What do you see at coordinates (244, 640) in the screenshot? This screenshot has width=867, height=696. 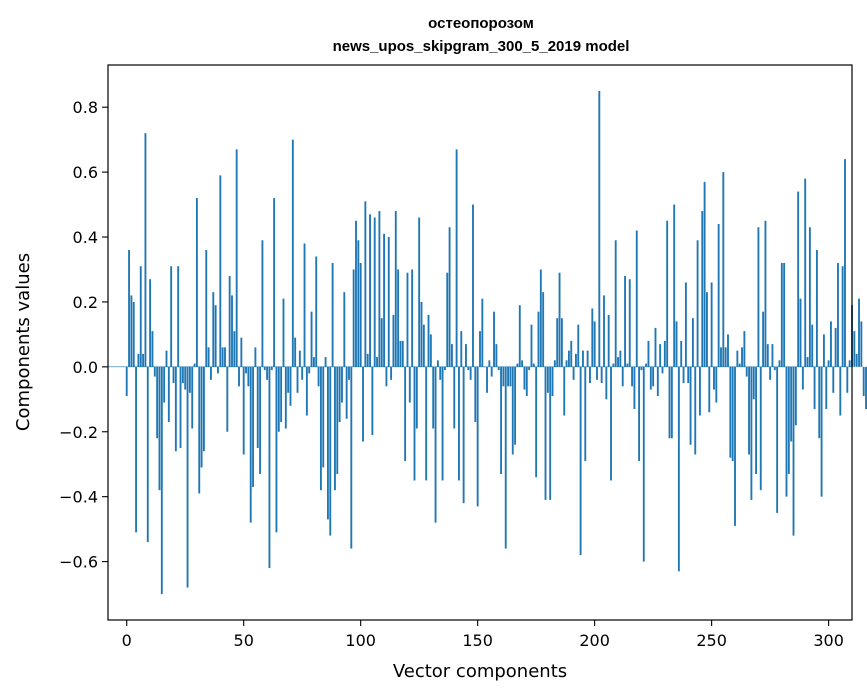 I see `x-tick-label: 50` at bounding box center [244, 640].